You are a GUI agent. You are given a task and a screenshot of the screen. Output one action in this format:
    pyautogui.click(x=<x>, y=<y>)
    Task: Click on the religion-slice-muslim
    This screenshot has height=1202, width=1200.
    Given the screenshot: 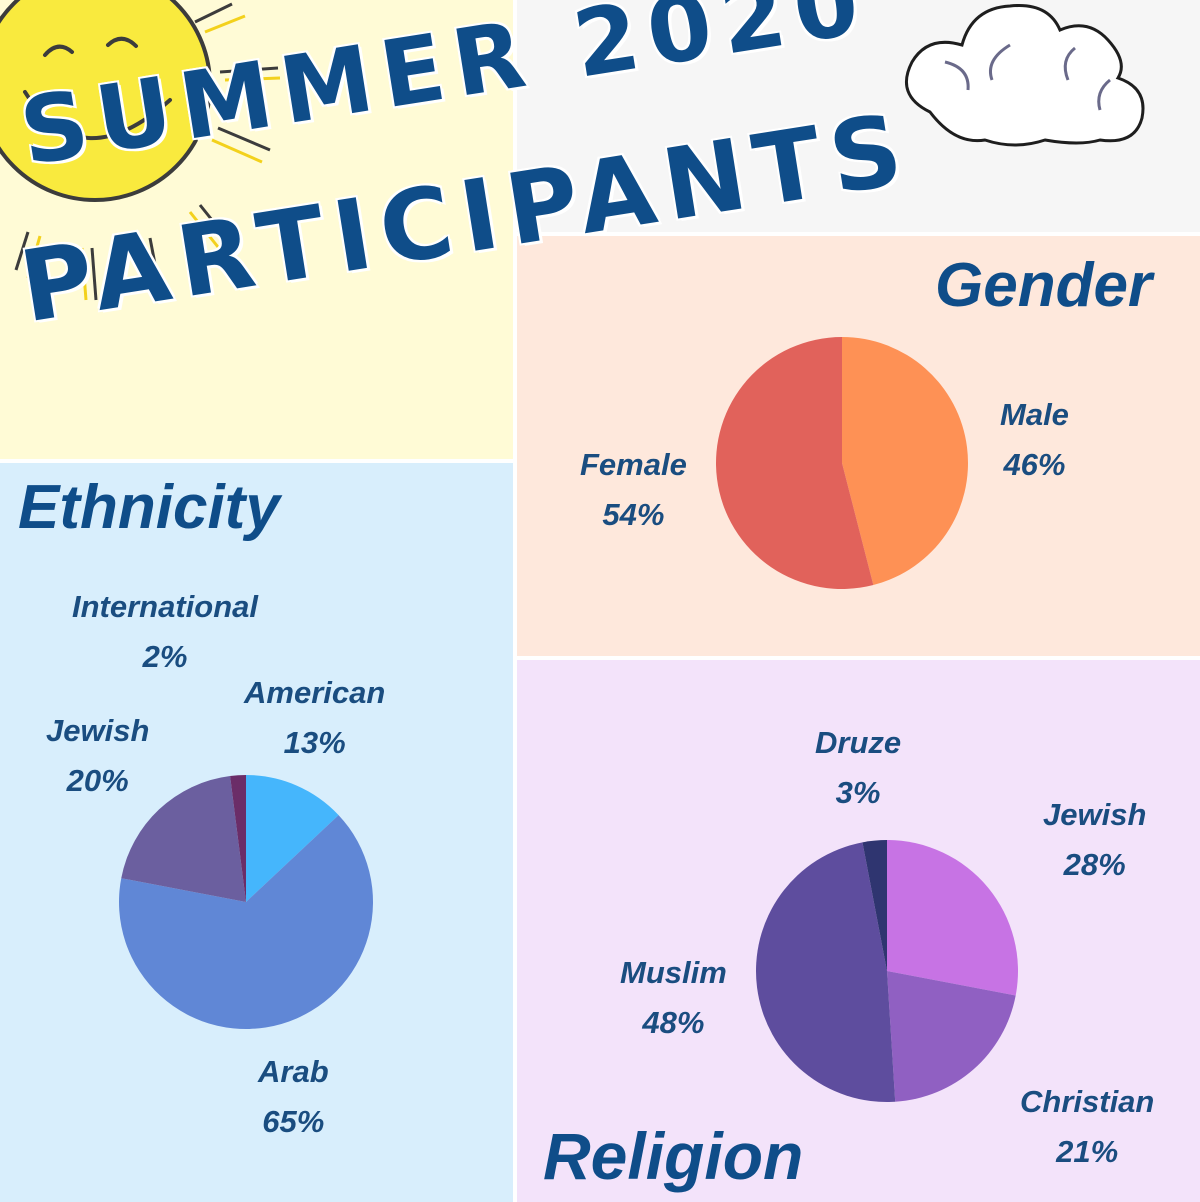 What is the action you would take?
    pyautogui.click(x=826, y=972)
    